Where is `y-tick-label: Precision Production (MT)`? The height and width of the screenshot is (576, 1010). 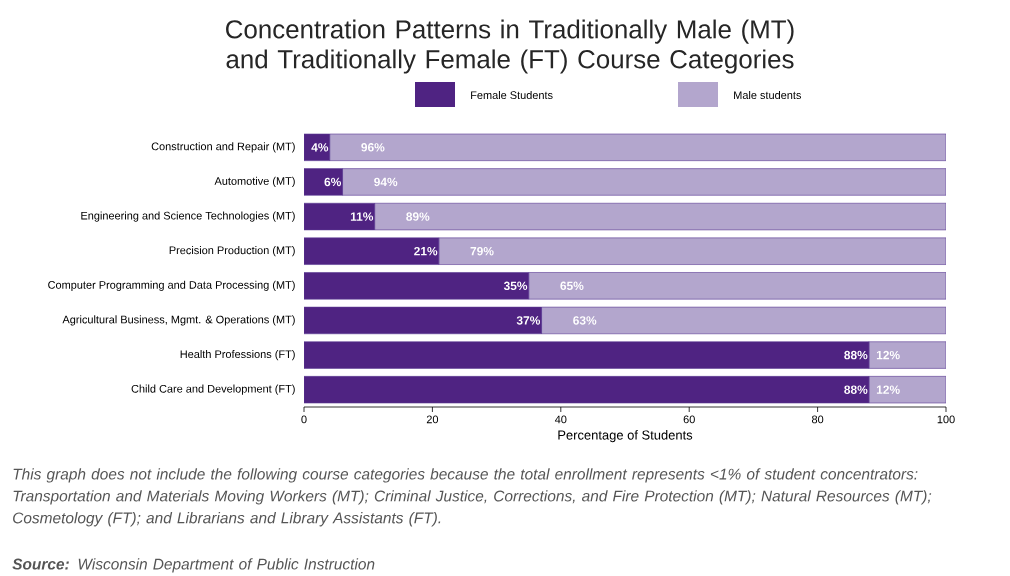
y-tick-label: Precision Production (MT) is located at coordinates (232, 251).